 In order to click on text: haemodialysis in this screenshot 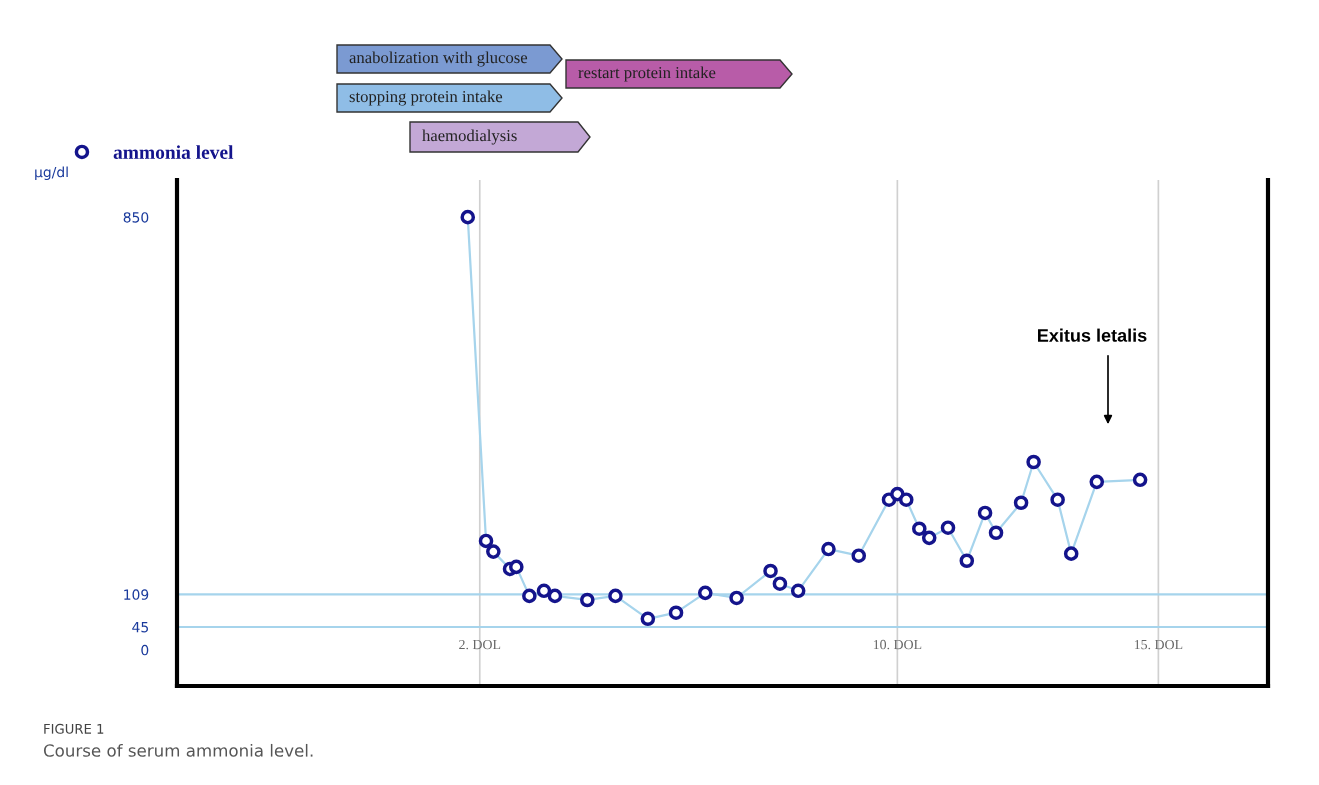, I will do `click(469, 137)`.